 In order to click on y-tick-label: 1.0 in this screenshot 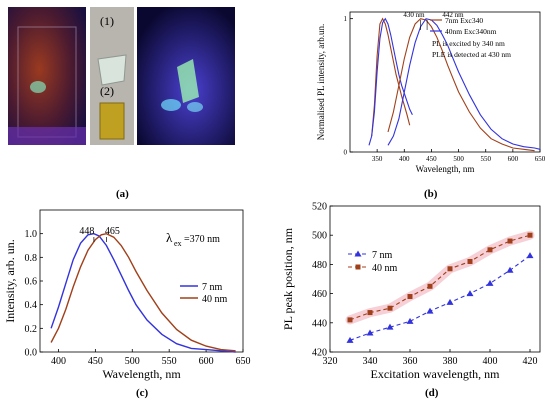, I will do `click(31, 234)`.